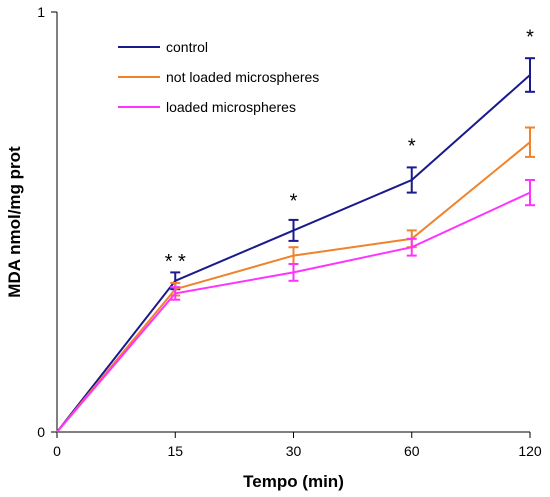 The image size is (550, 497). Describe the element at coordinates (530, 451) in the screenshot. I see `x-tick-label: 120` at that location.